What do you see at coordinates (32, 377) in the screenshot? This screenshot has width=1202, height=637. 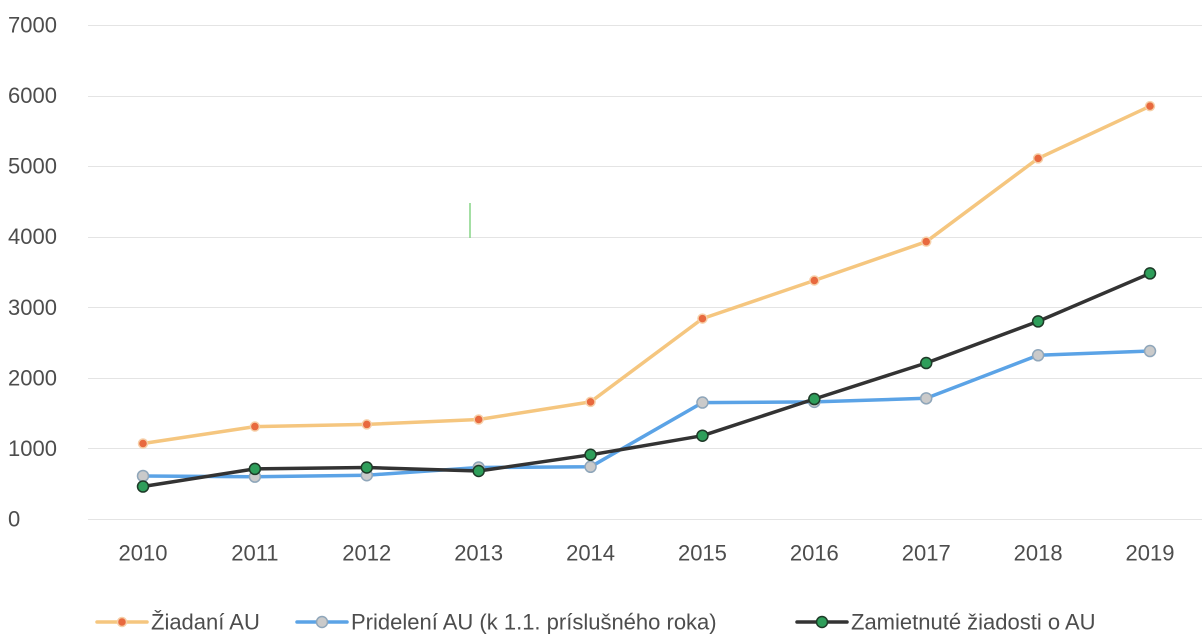 I see `y-tick-label: 2000` at bounding box center [32, 377].